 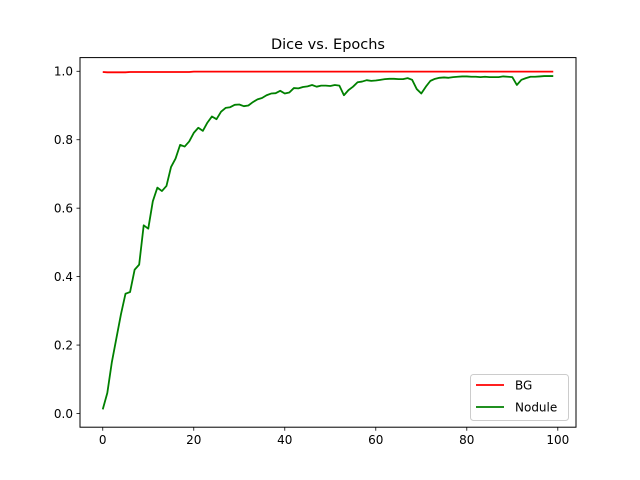 I want to click on legend: BG Nodule, so click(x=519, y=397).